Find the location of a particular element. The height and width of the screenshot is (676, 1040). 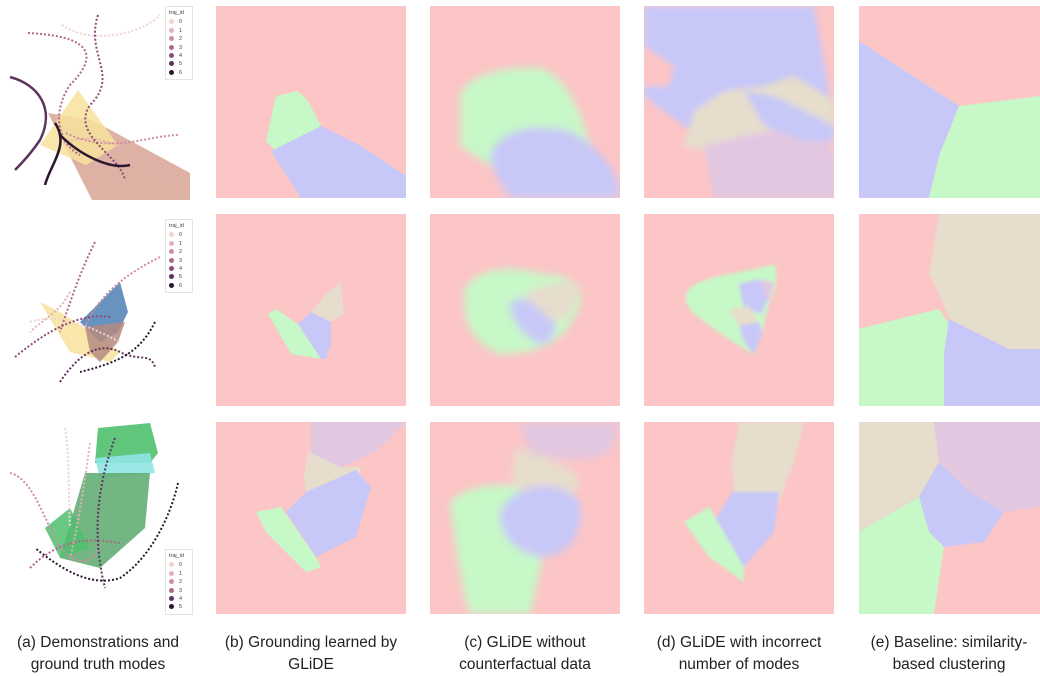

grounding-map-c-row1 is located at coordinates (525, 102).